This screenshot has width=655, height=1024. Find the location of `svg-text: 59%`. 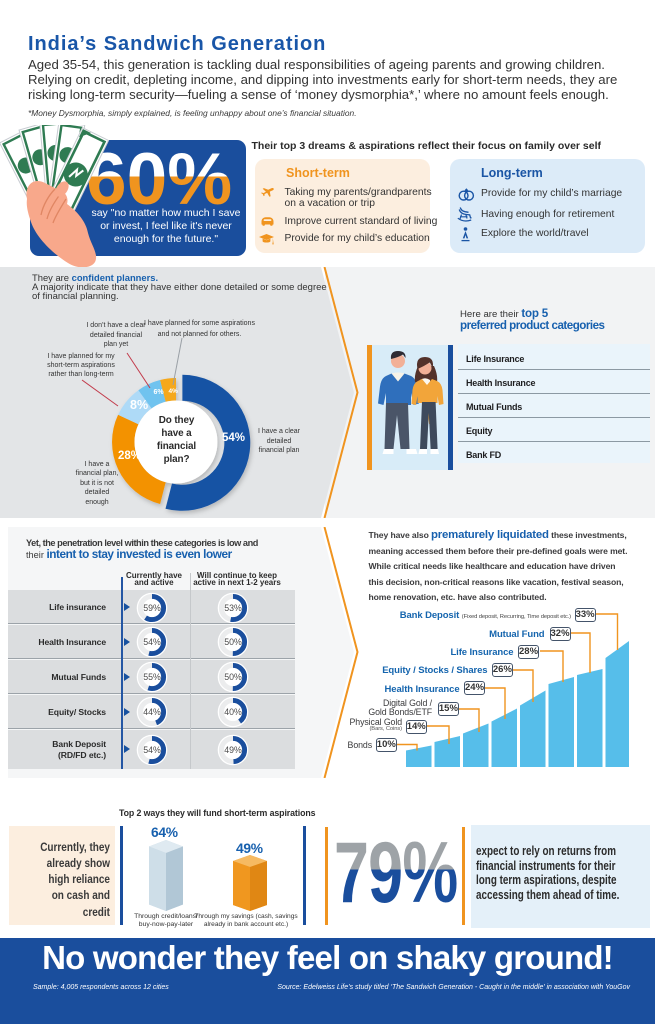

svg-text: 59% is located at coordinates (152, 608).